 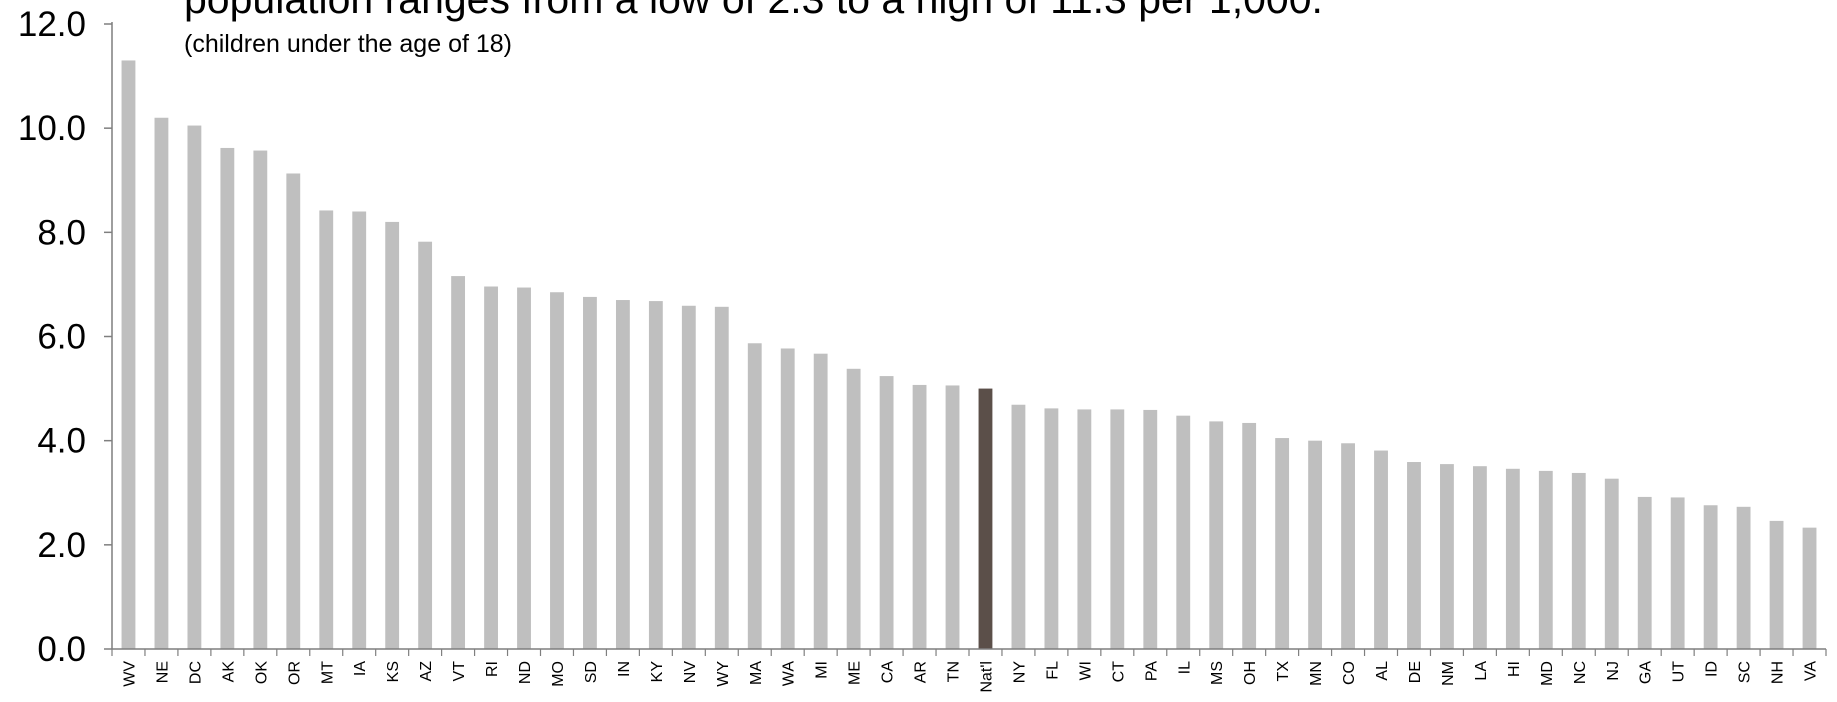 I want to click on x-tick-label: MS, so click(x=1217, y=673).